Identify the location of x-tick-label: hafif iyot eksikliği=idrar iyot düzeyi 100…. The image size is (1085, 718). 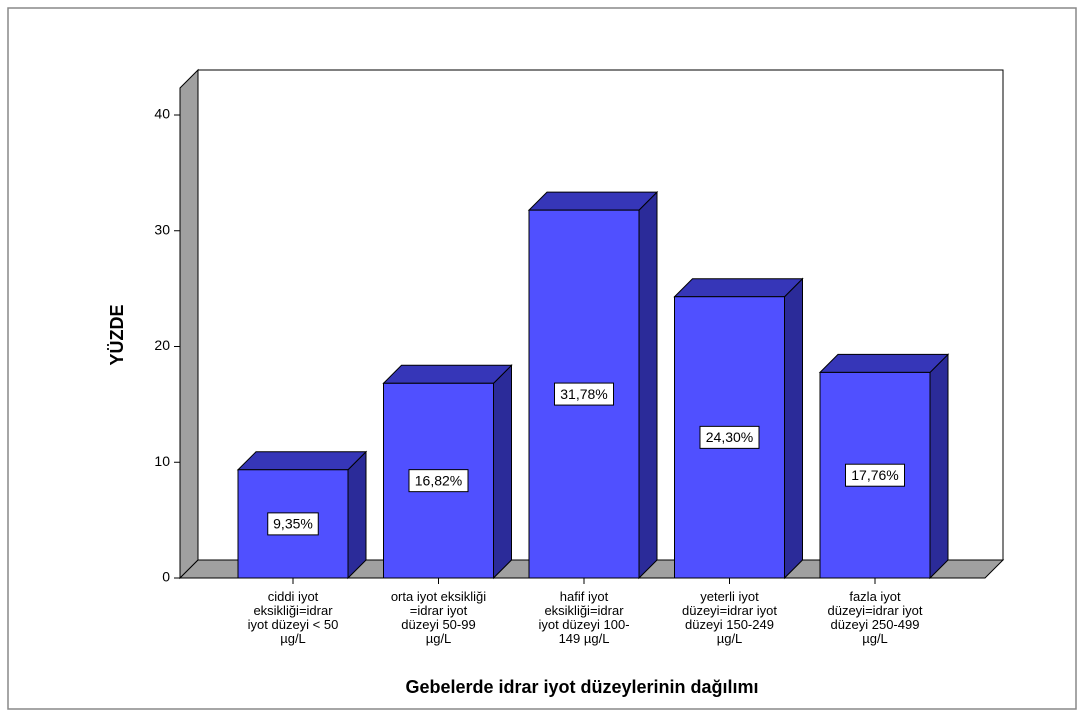
(583, 617).